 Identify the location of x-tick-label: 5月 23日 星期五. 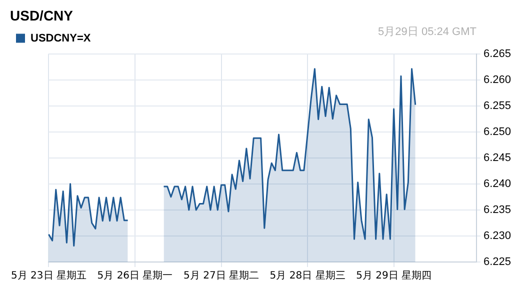
(48, 276).